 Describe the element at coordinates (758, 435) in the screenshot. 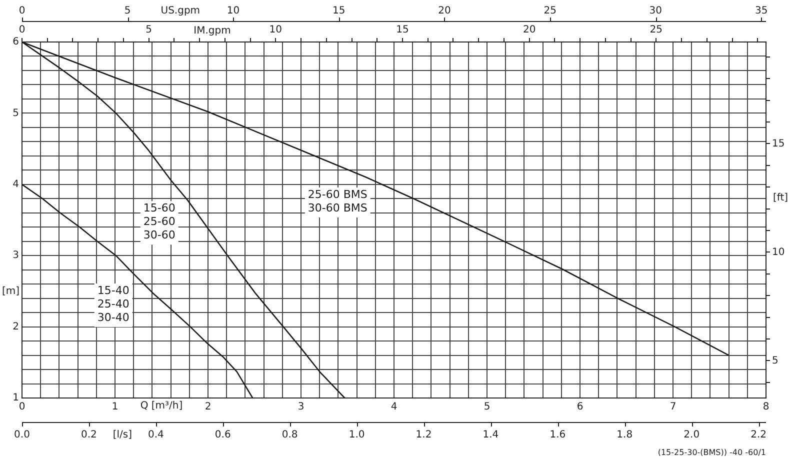

I see `text: 2.2` at that location.